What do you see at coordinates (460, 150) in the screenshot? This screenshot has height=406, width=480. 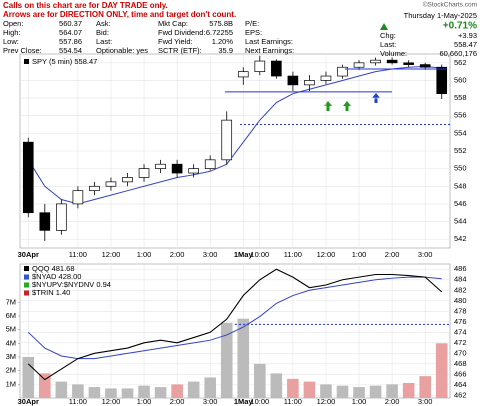 I see `y-tick-label: 552` at bounding box center [460, 150].